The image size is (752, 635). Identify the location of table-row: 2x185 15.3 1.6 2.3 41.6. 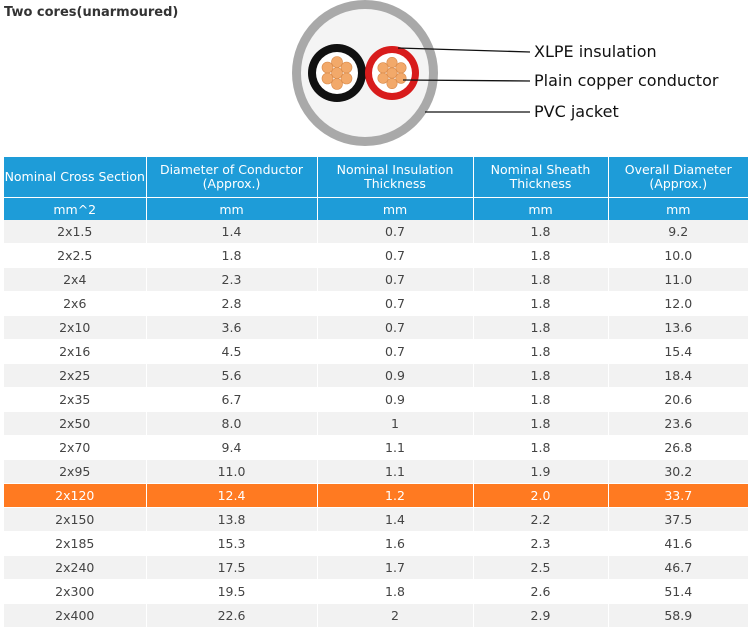
(376, 543).